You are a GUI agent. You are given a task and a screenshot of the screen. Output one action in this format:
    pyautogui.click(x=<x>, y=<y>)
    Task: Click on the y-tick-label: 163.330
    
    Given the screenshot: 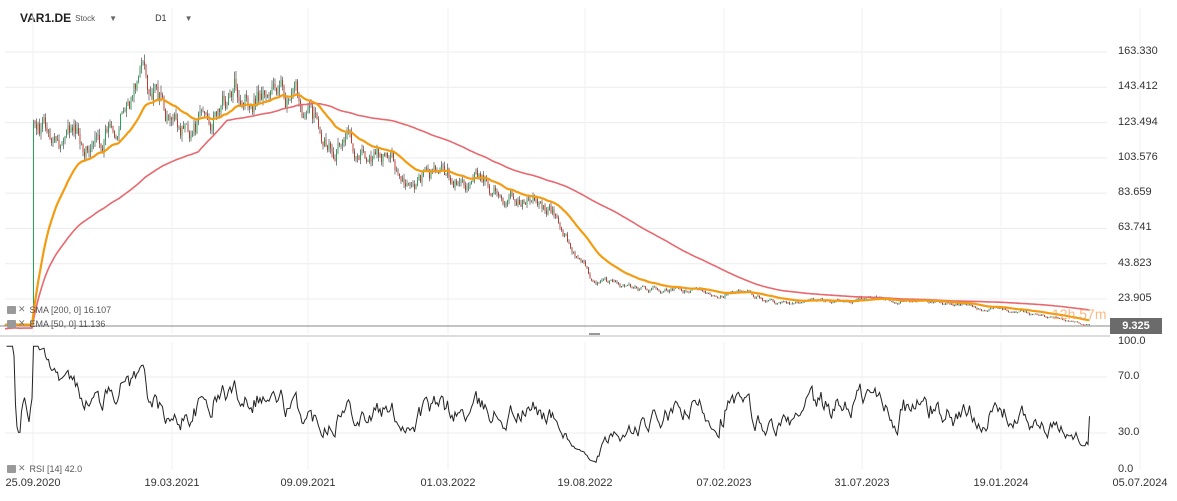 What is the action you would take?
    pyautogui.click(x=1138, y=51)
    